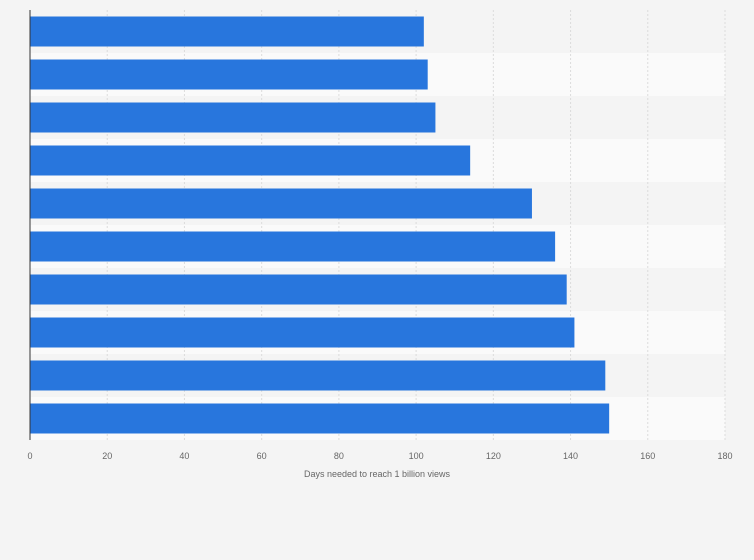  I want to click on x-axis-ticks: 0 20 40 60 80 100 120 140 160 180, so click(379, 456).